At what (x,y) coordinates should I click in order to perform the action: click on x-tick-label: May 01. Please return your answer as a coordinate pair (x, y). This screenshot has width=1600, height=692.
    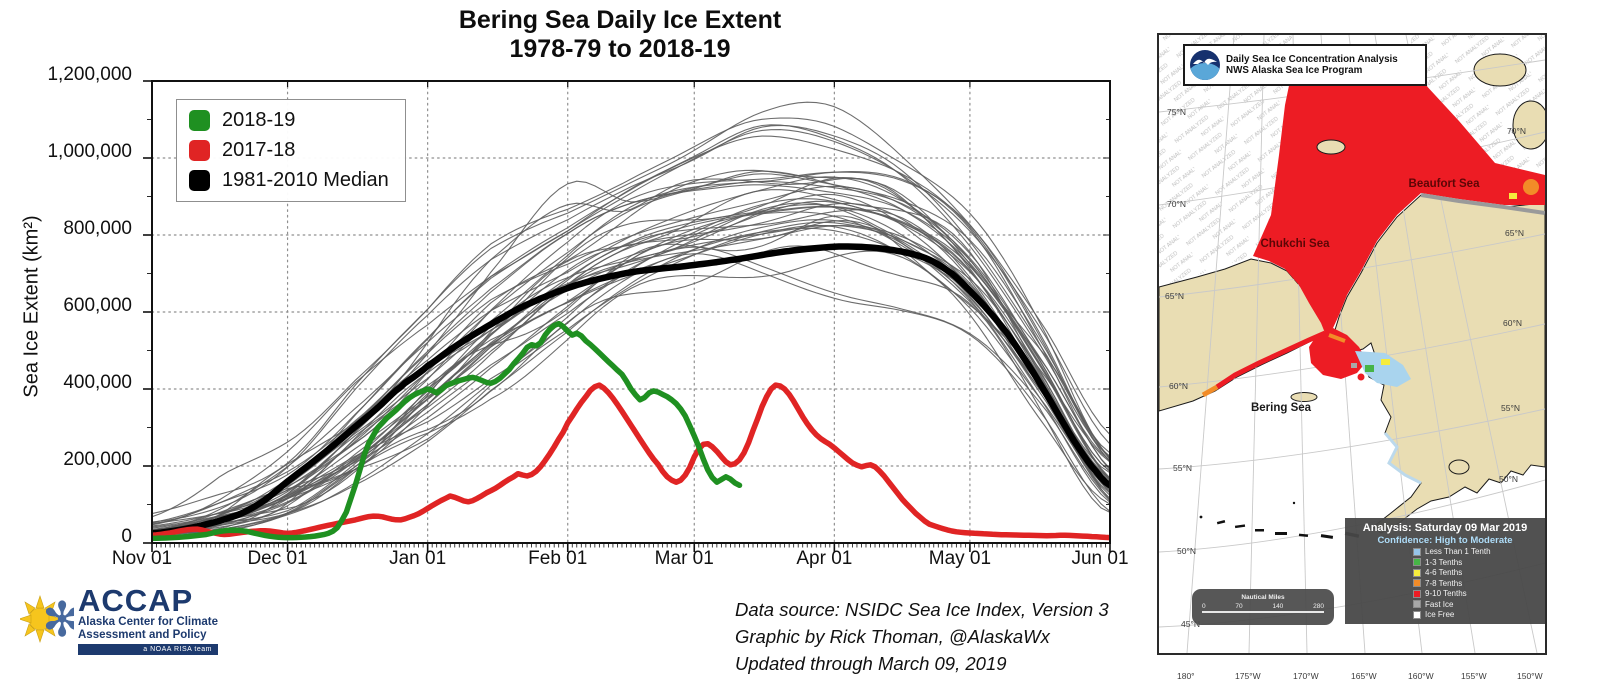
    Looking at the image, I should click on (960, 558).